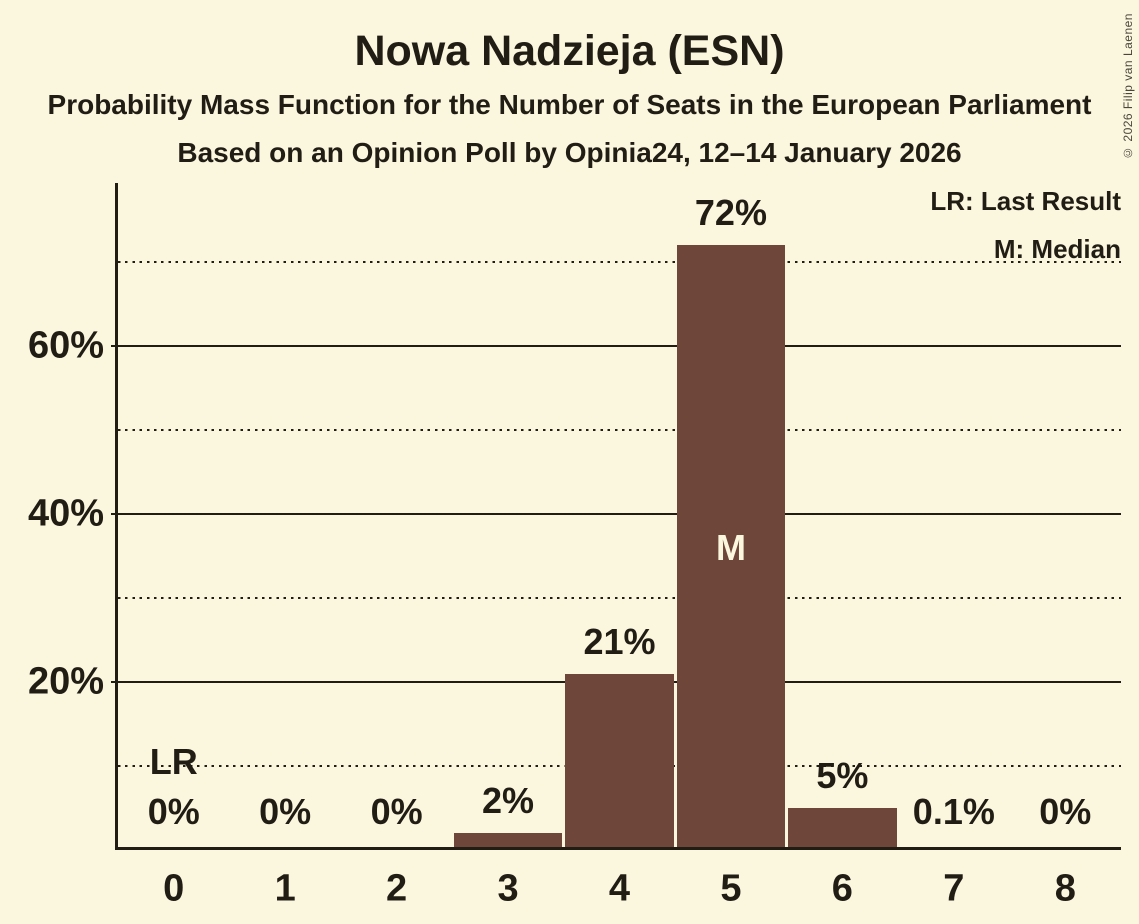 The height and width of the screenshot is (924, 1139). What do you see at coordinates (1065, 888) in the screenshot?
I see `x-axis-tick-label-8: 8` at bounding box center [1065, 888].